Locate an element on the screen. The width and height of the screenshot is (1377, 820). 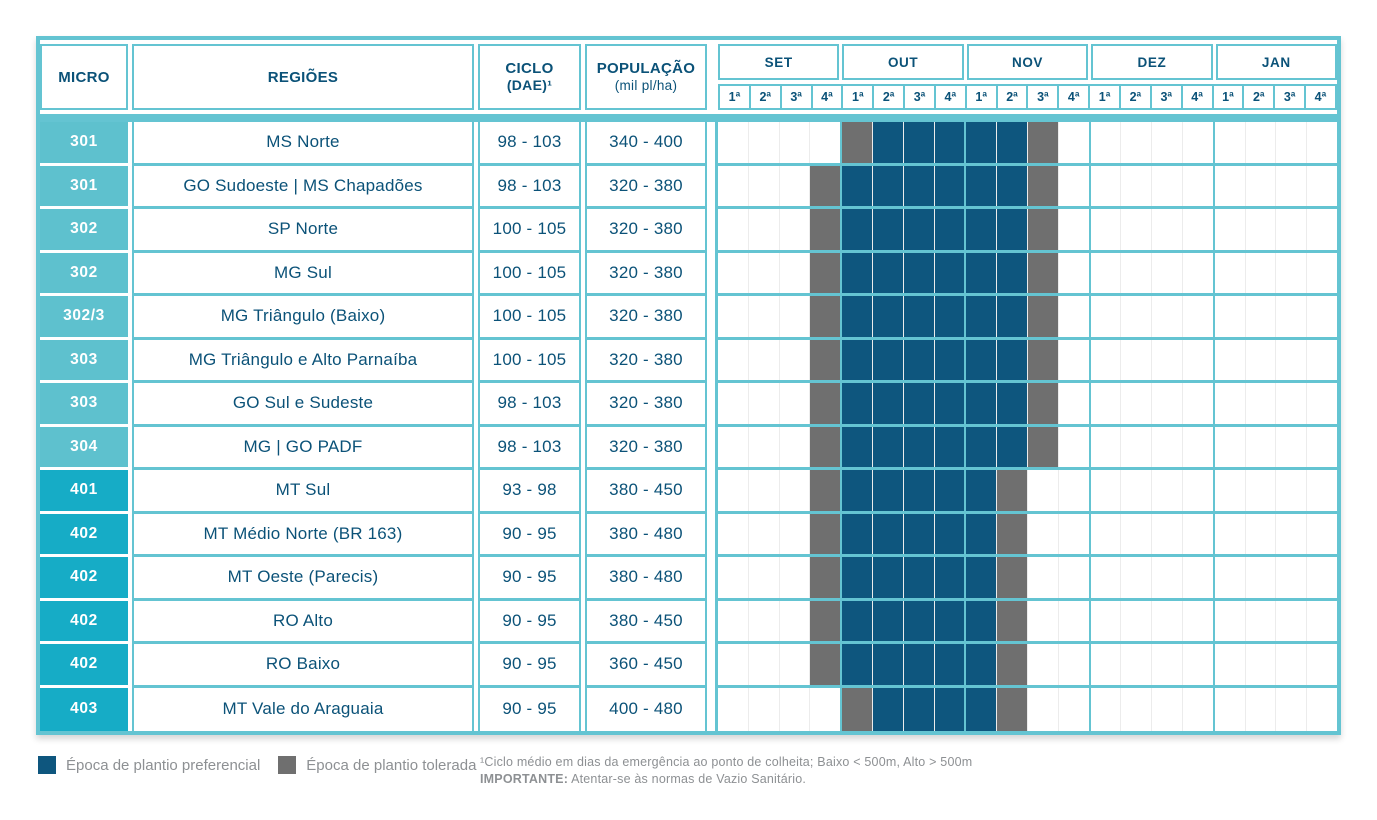
region-cell: GO Sudoeste | MS Chapadões is located at coordinates (303, 187).